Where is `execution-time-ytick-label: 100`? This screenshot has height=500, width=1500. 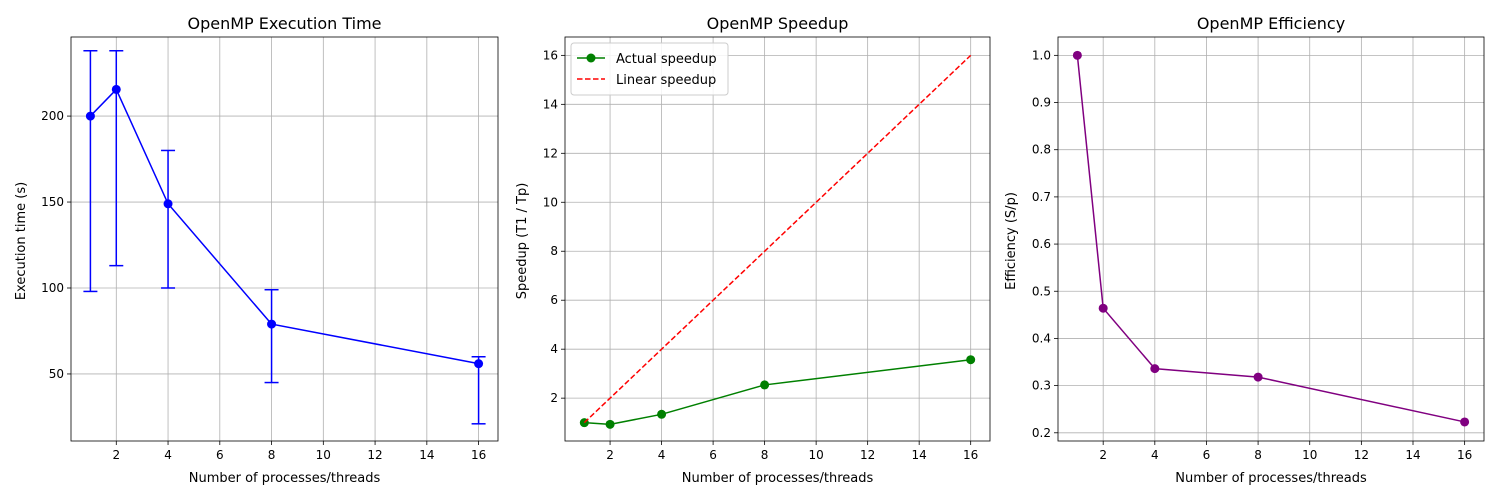 execution-time-ytick-label: 100 is located at coordinates (52, 288).